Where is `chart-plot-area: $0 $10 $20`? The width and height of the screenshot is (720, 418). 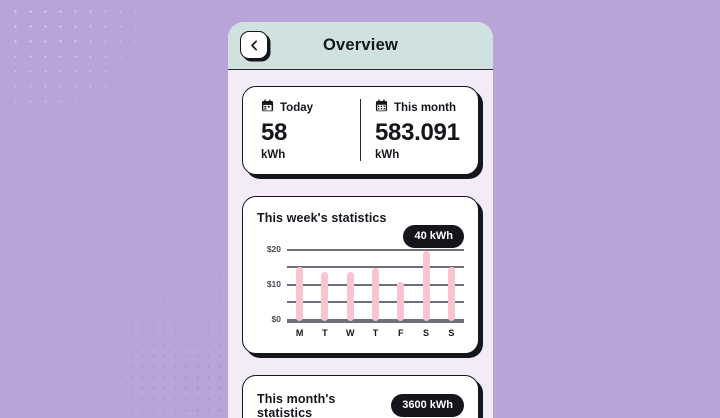 chart-plot-area: $0 $10 $20 is located at coordinates (365, 284).